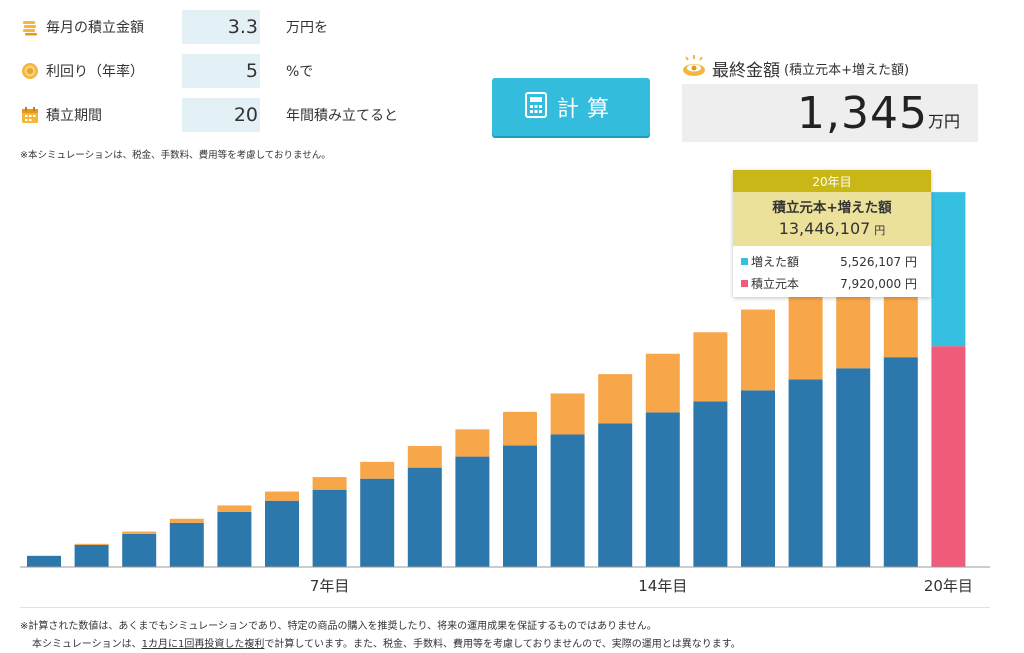 The width and height of the screenshot is (1024, 653). I want to click on tooltip-total: 13,446,107 円, so click(832, 228).